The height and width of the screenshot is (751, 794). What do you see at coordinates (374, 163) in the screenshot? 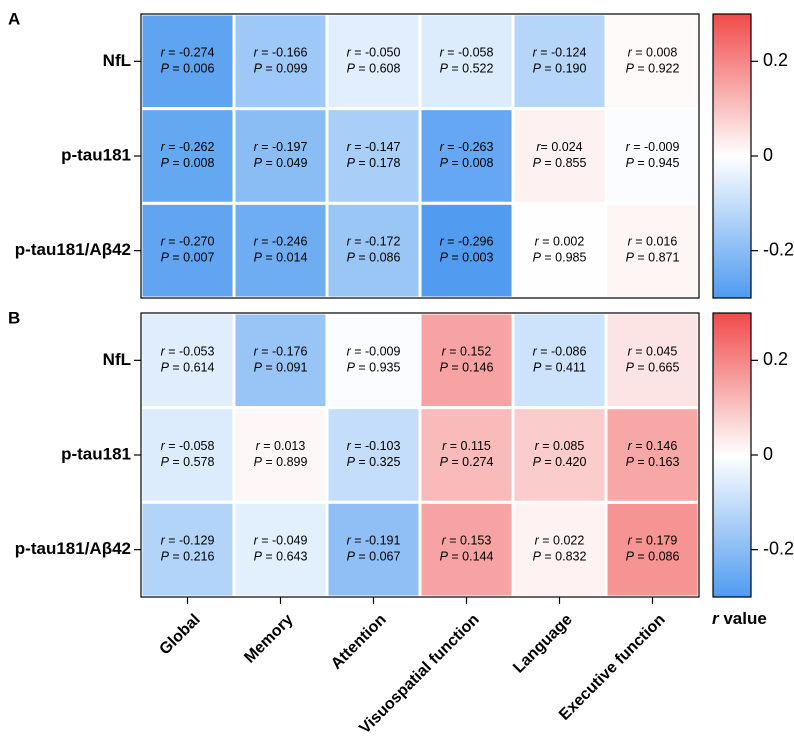
I see `cell-p-label: P = 0.178` at bounding box center [374, 163].